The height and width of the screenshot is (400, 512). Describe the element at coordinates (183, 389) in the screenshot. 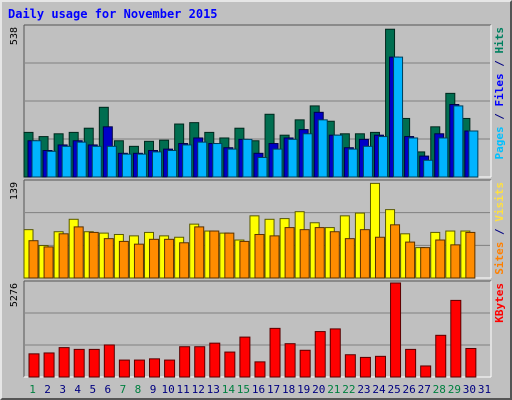

I see `x-tick-label: 11` at that location.